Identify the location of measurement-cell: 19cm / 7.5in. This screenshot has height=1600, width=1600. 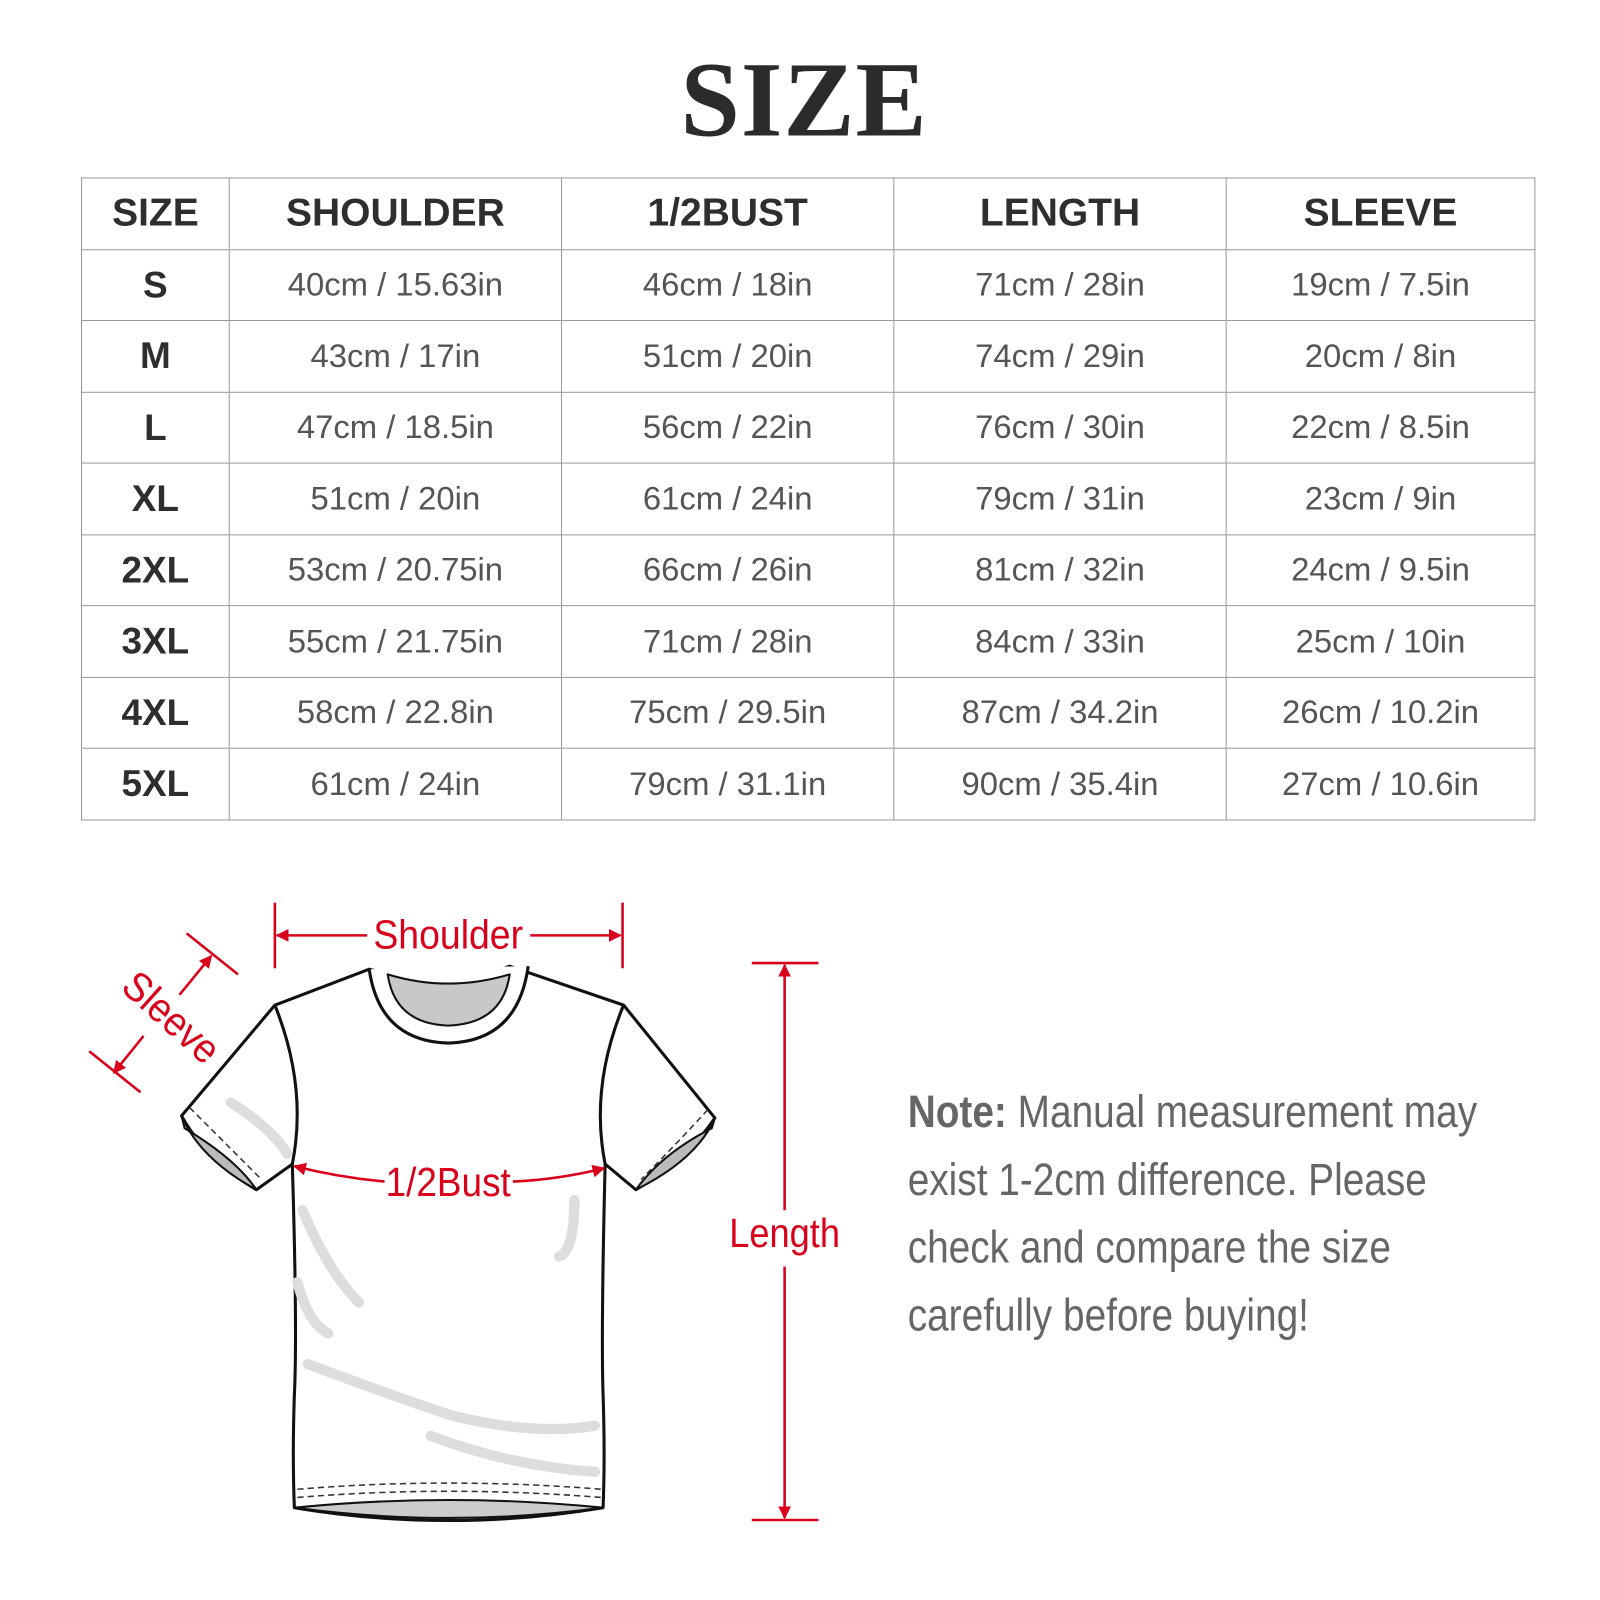
(1380, 285).